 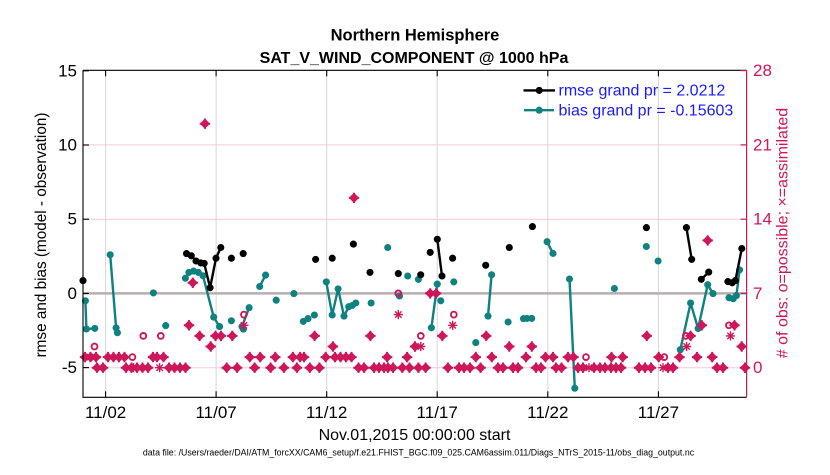 What do you see at coordinates (762, 219) in the screenshot?
I see `svg-text: 14` at bounding box center [762, 219].